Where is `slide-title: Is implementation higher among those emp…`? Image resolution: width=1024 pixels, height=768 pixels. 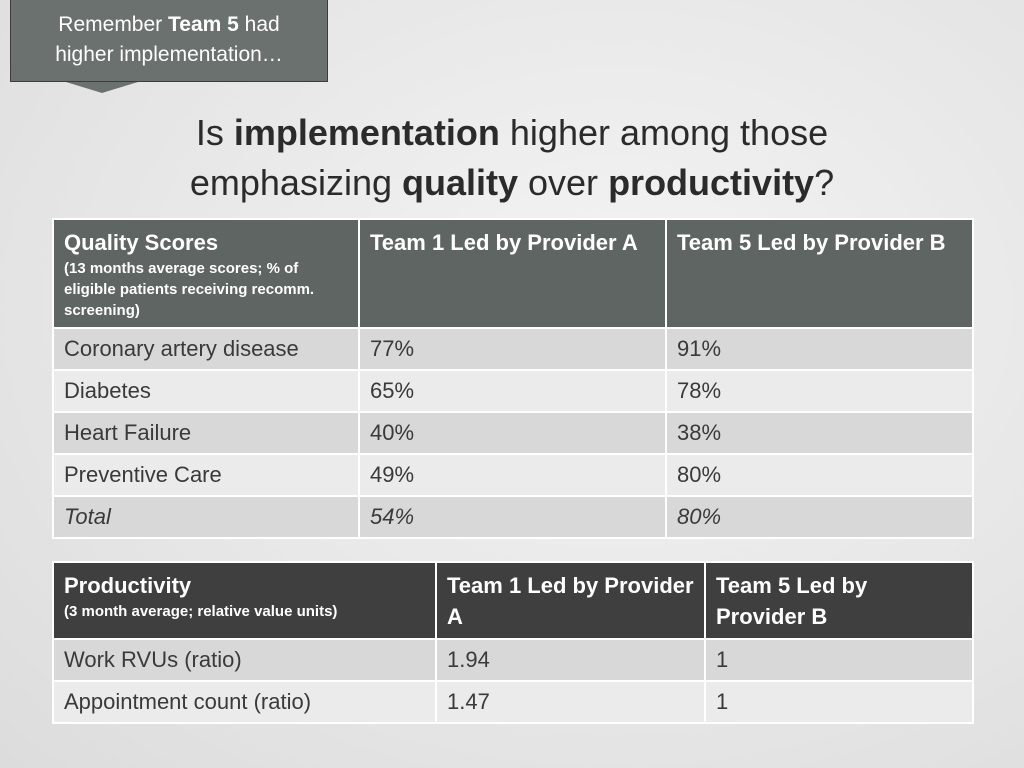
slide-title: Is implementation higher among those emp… is located at coordinates (512, 158).